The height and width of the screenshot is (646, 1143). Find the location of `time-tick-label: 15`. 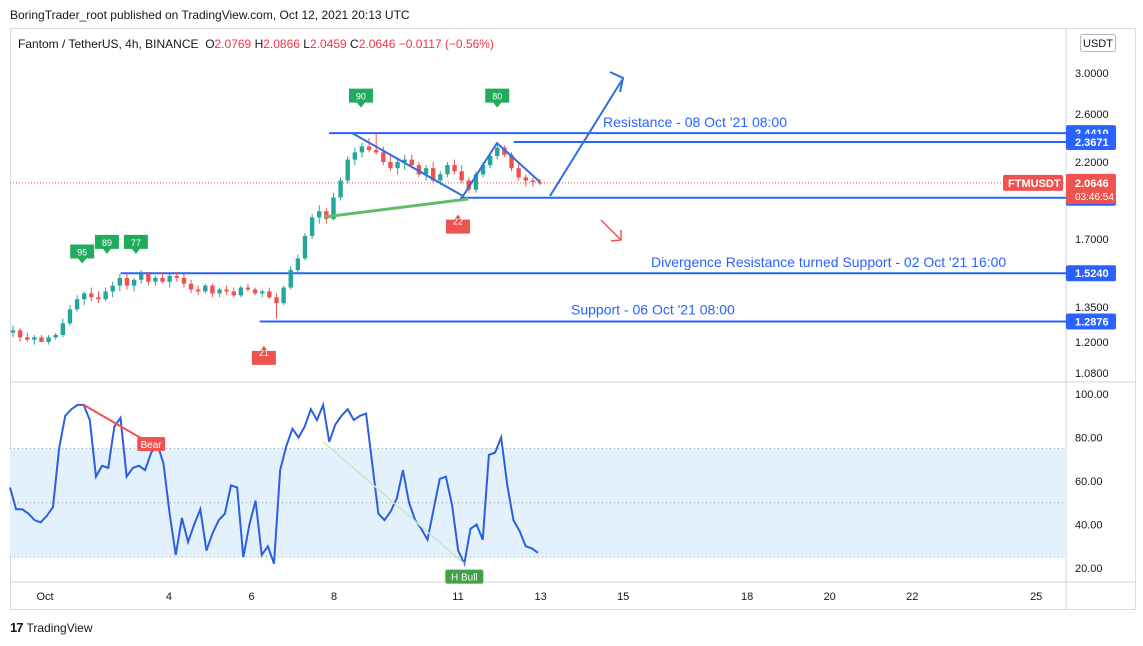

time-tick-label: 15 is located at coordinates (623, 597).